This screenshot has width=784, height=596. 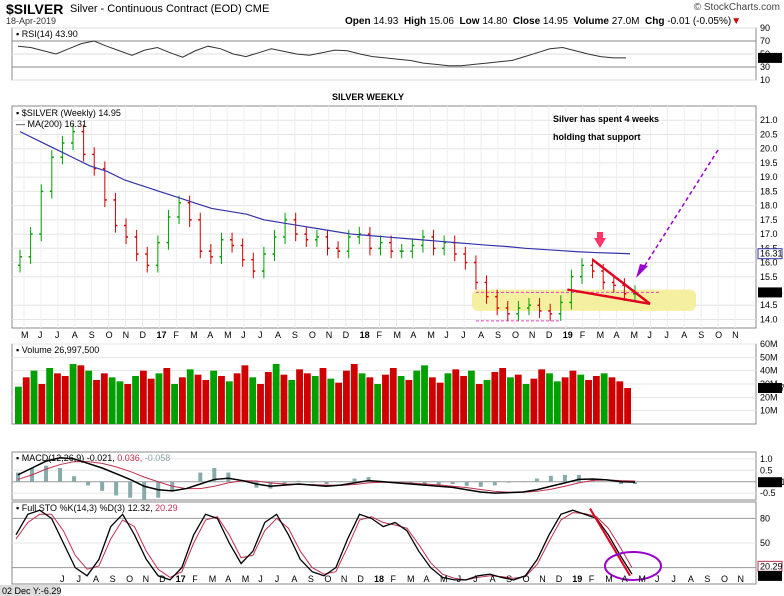 What do you see at coordinates (642, 579) in the screenshot?
I see `sto-x-label: M` at bounding box center [642, 579].